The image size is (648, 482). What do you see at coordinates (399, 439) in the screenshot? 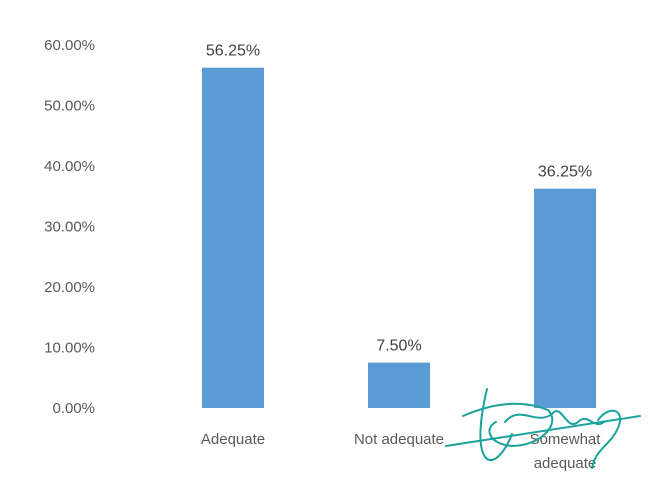
I see `x-tick-label: Not adequate` at bounding box center [399, 439].